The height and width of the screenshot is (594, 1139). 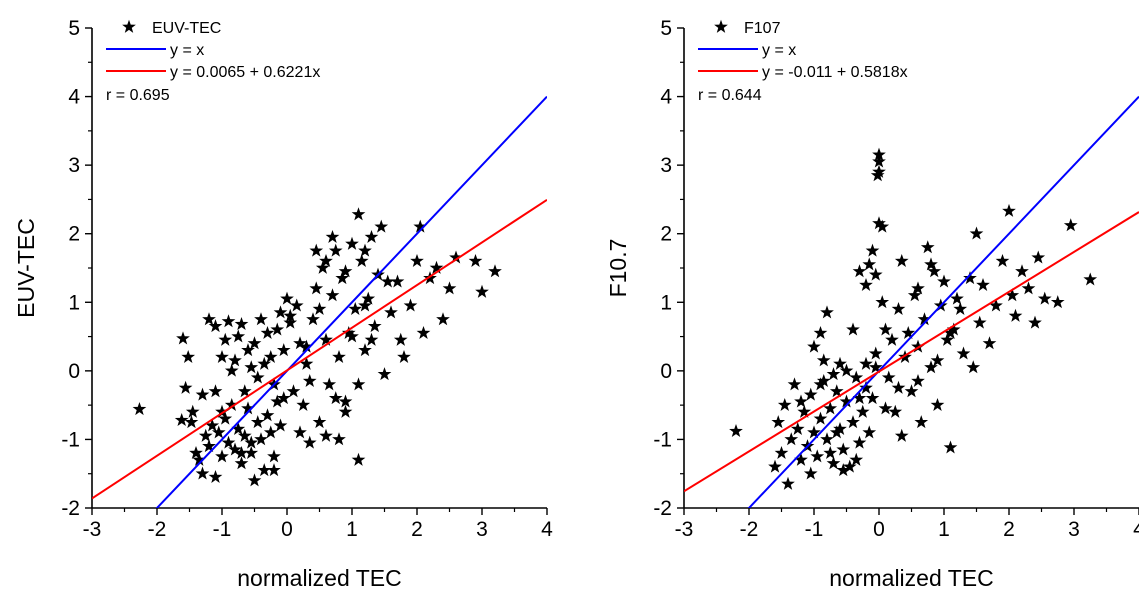 I want to click on y-axis-title: F10.7, so click(x=618, y=268).